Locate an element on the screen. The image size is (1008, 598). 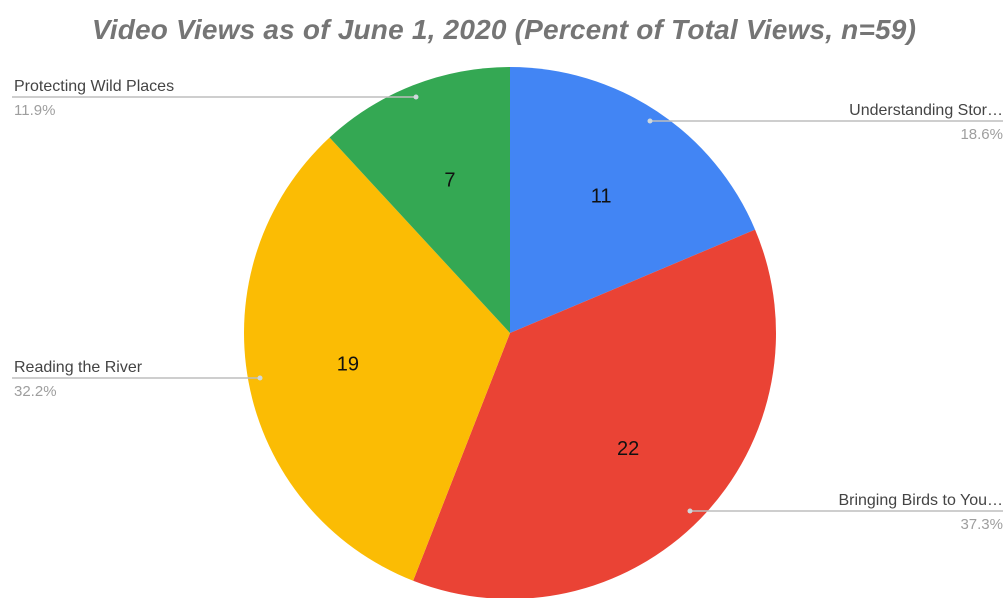
callout-percent-label: 32.2% is located at coordinates (35, 391).